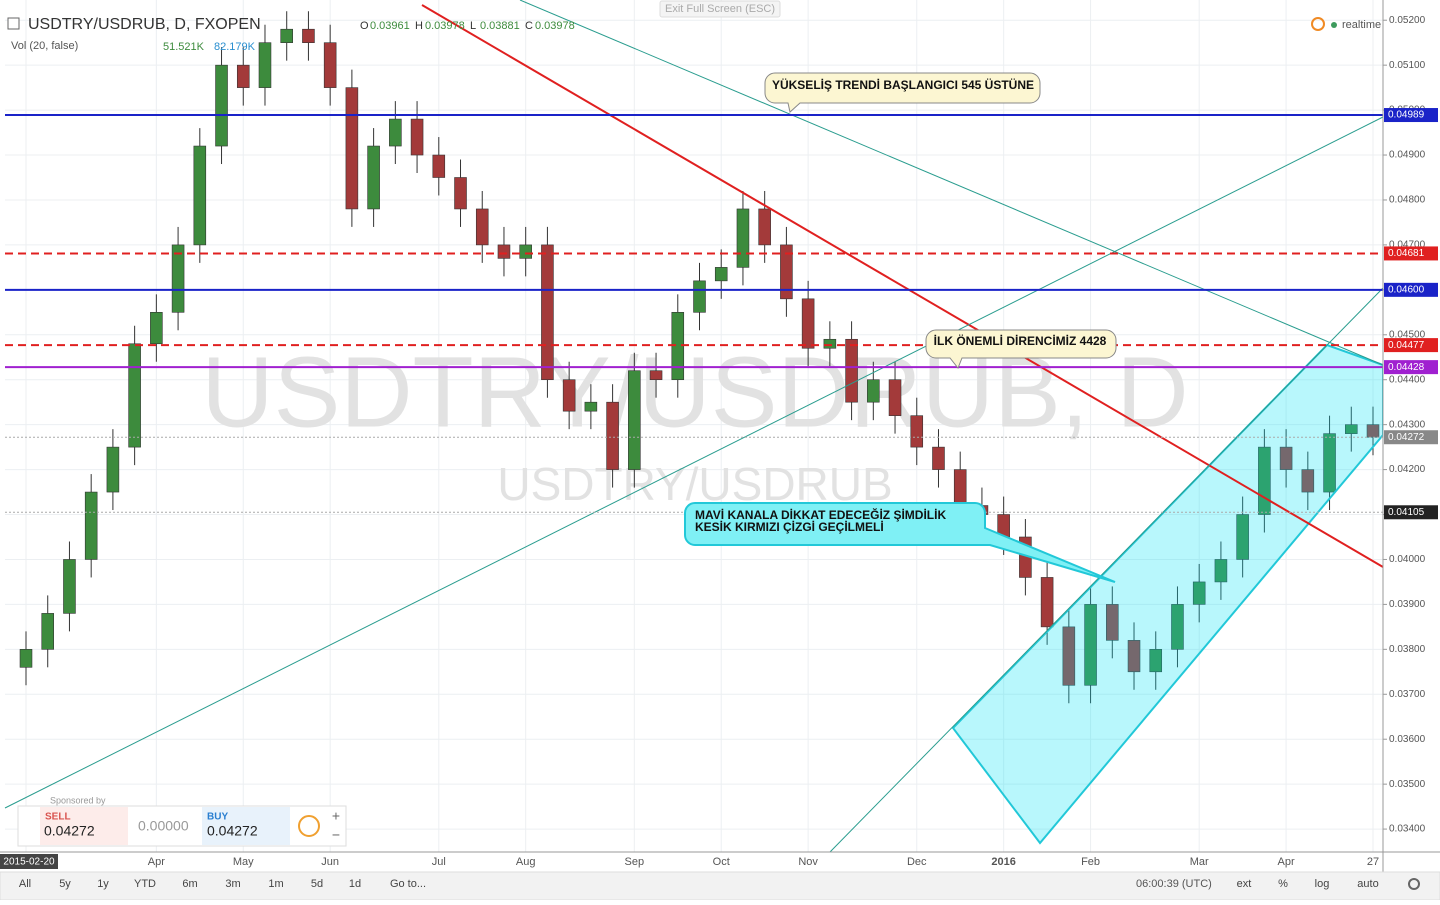 This screenshot has width=1440, height=905. I want to click on y-tick-label: 0.03900, so click(1407, 604).